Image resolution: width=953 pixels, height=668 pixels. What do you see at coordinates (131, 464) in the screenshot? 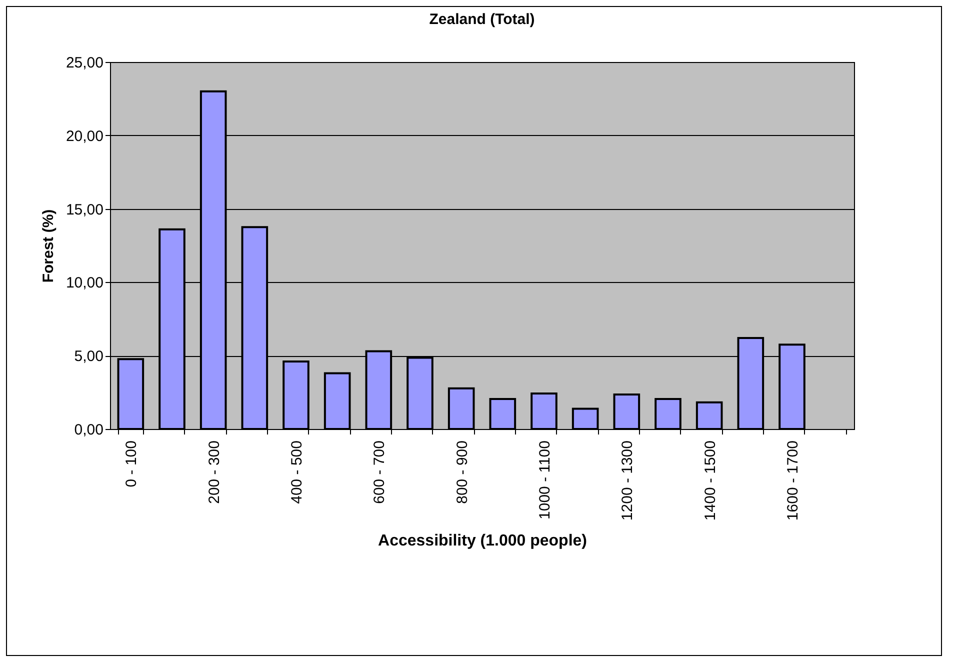
I see `x-tick-label: 0 - 100` at bounding box center [131, 464].